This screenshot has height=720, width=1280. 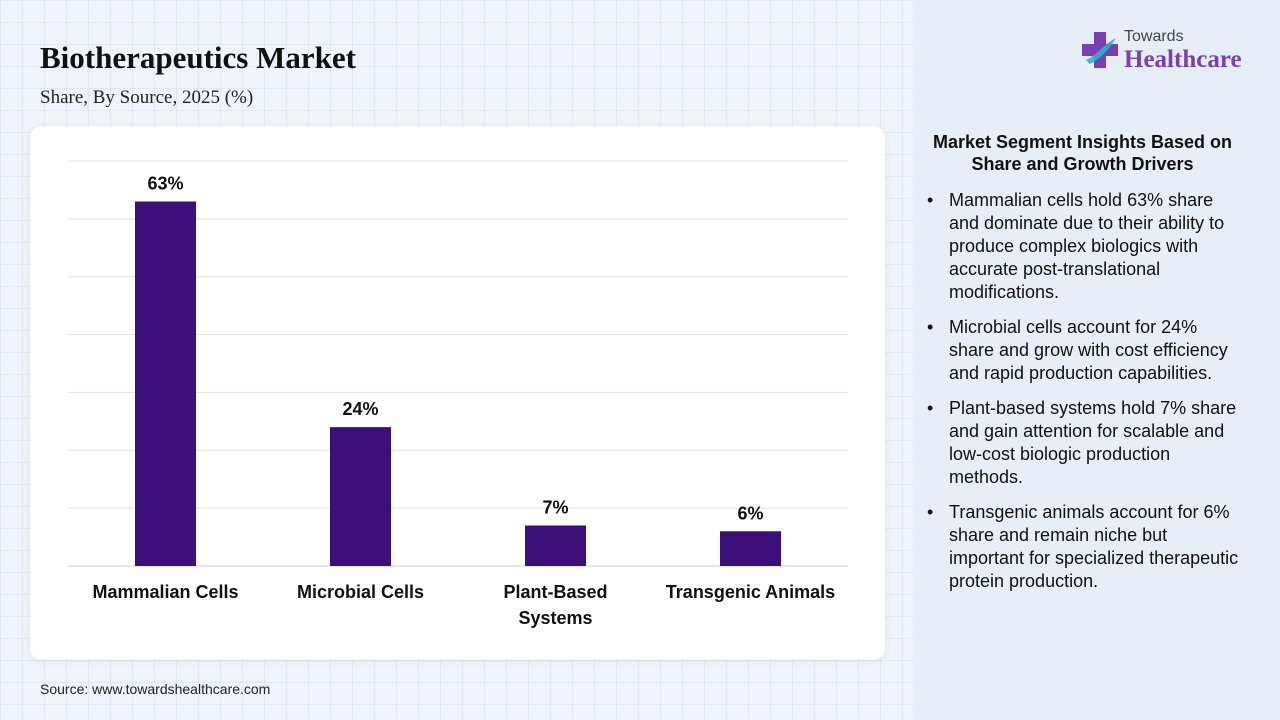 What do you see at coordinates (555, 508) in the screenshot?
I see `data-label: 7%` at bounding box center [555, 508].